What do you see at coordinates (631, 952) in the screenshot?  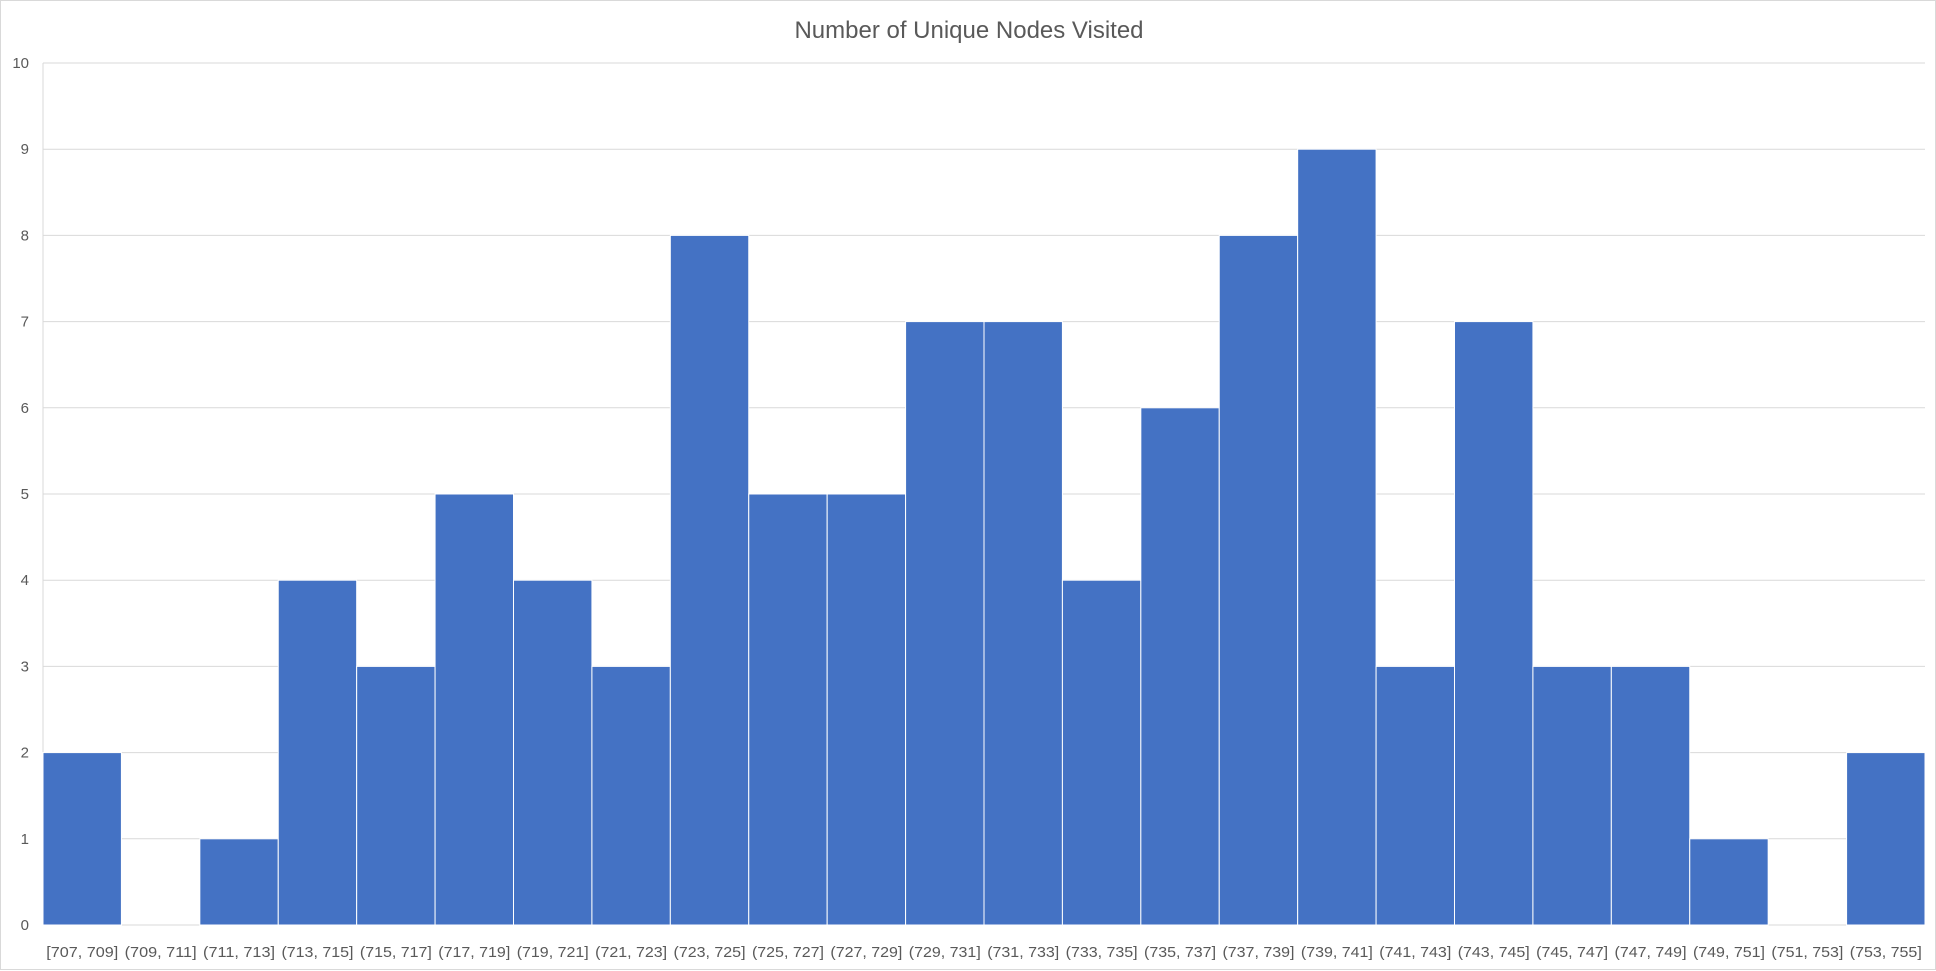 I see `x-tick-label: (721, 723]` at bounding box center [631, 952].